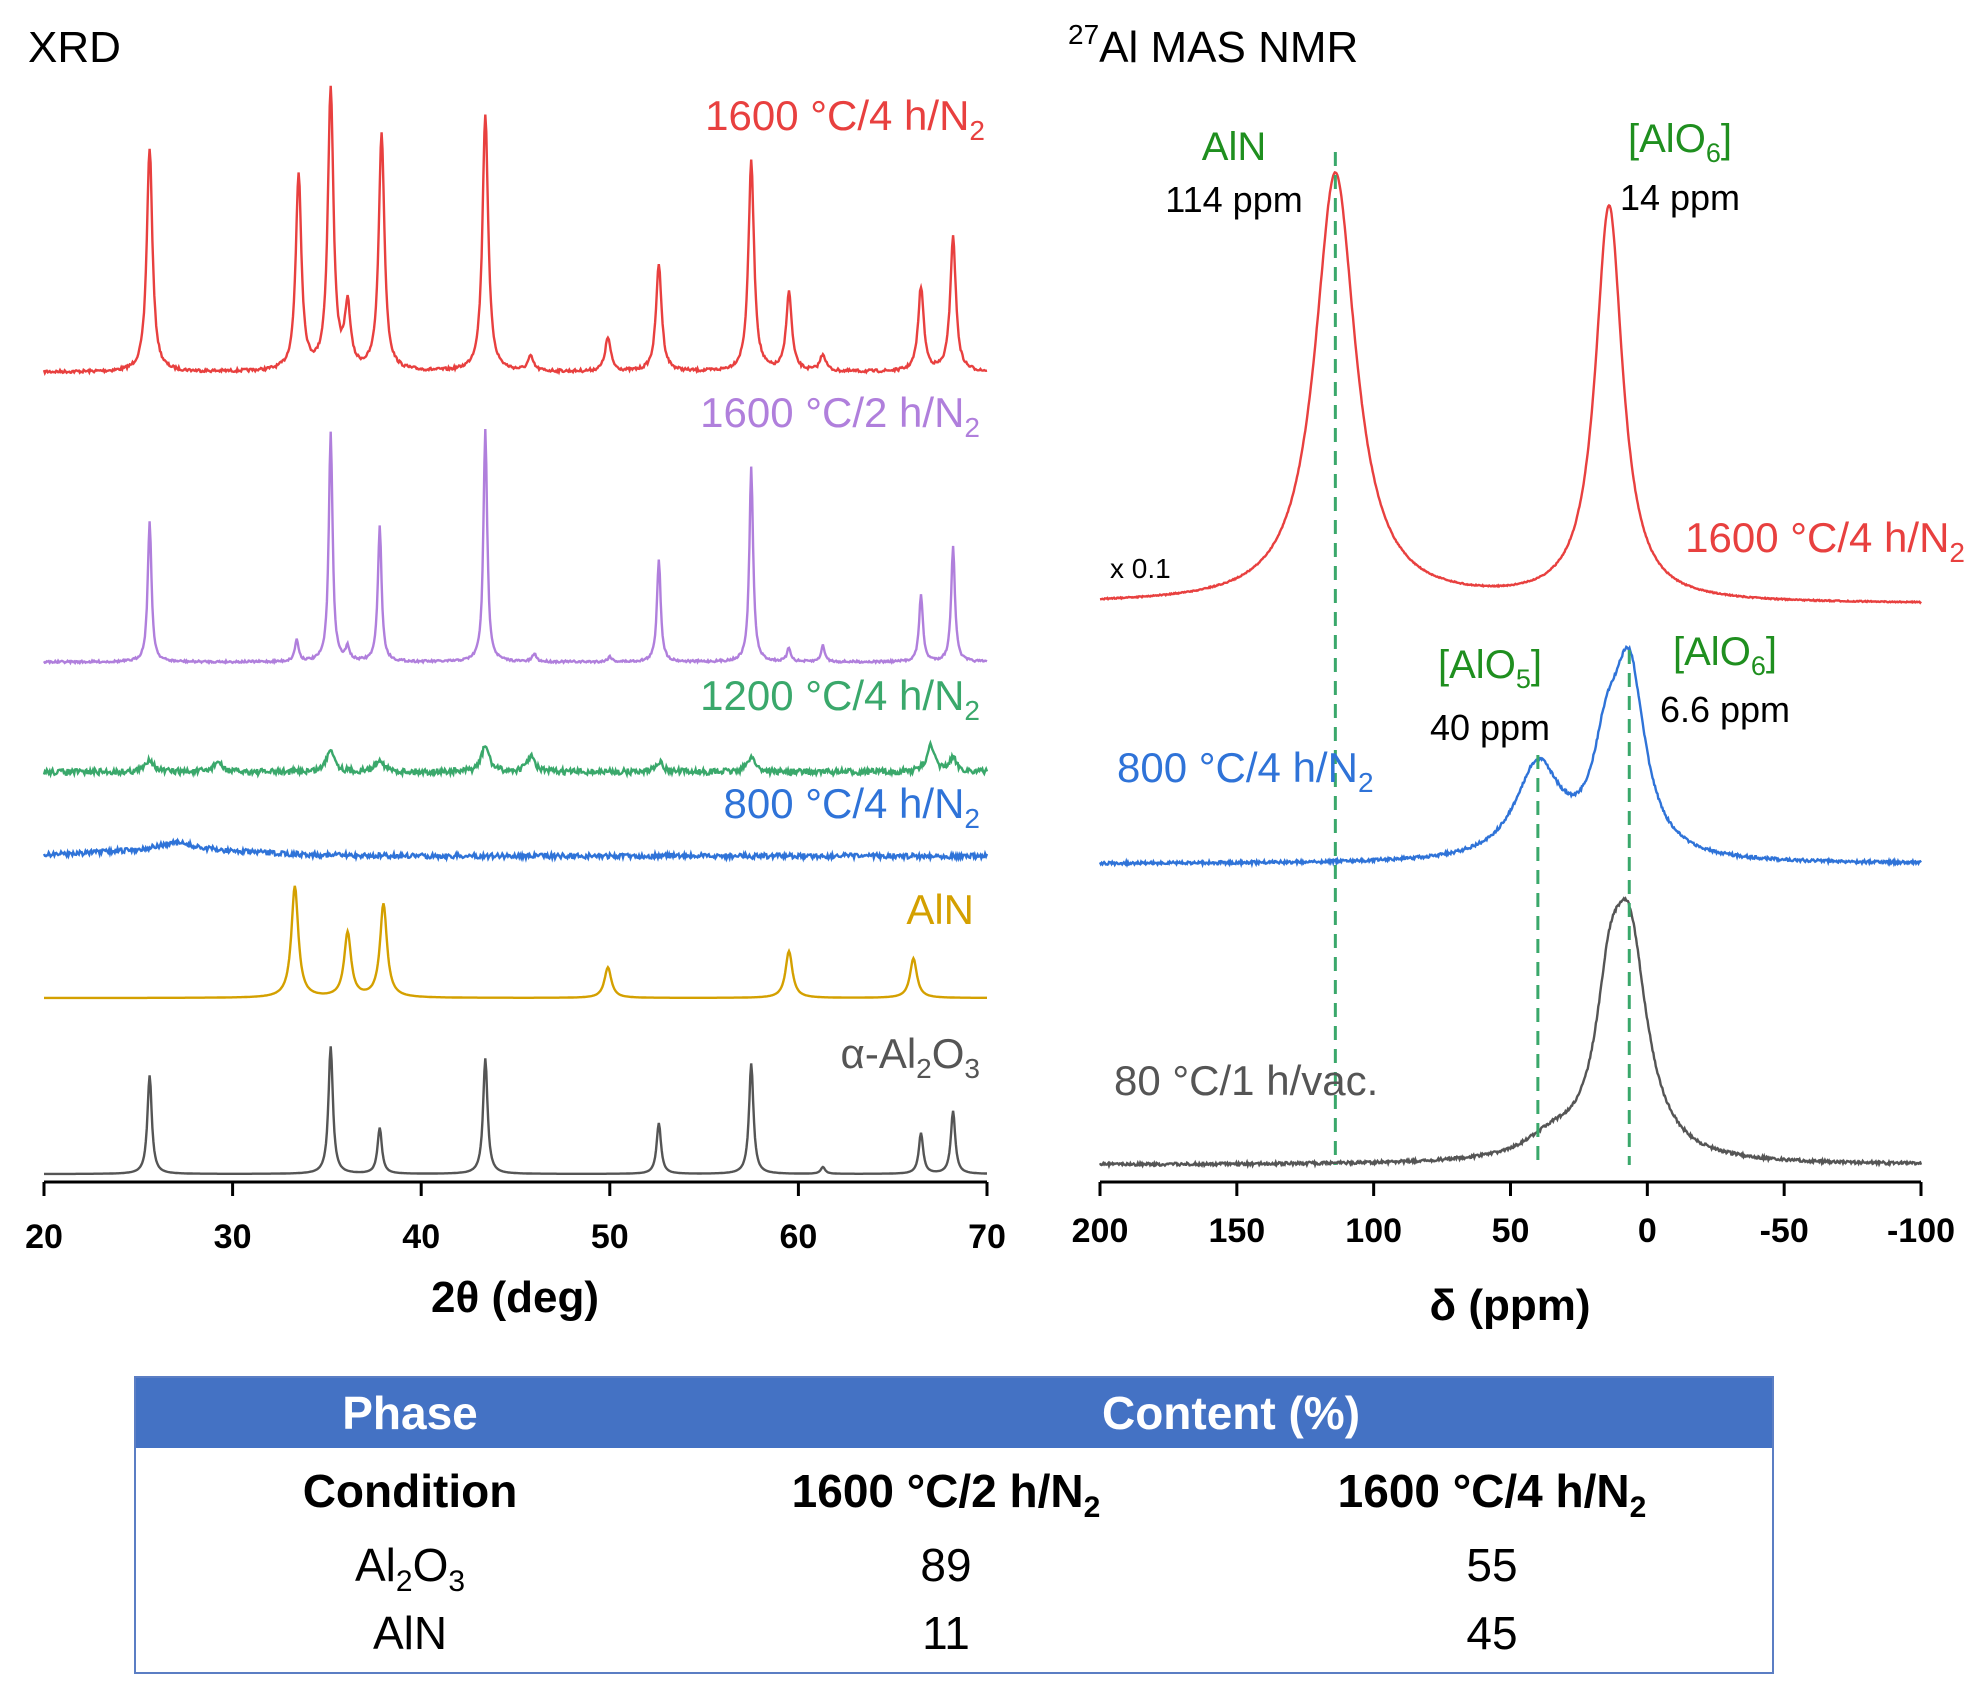  Describe the element at coordinates (610, 1237) in the screenshot. I see `xrd-tick-label: 50` at that location.